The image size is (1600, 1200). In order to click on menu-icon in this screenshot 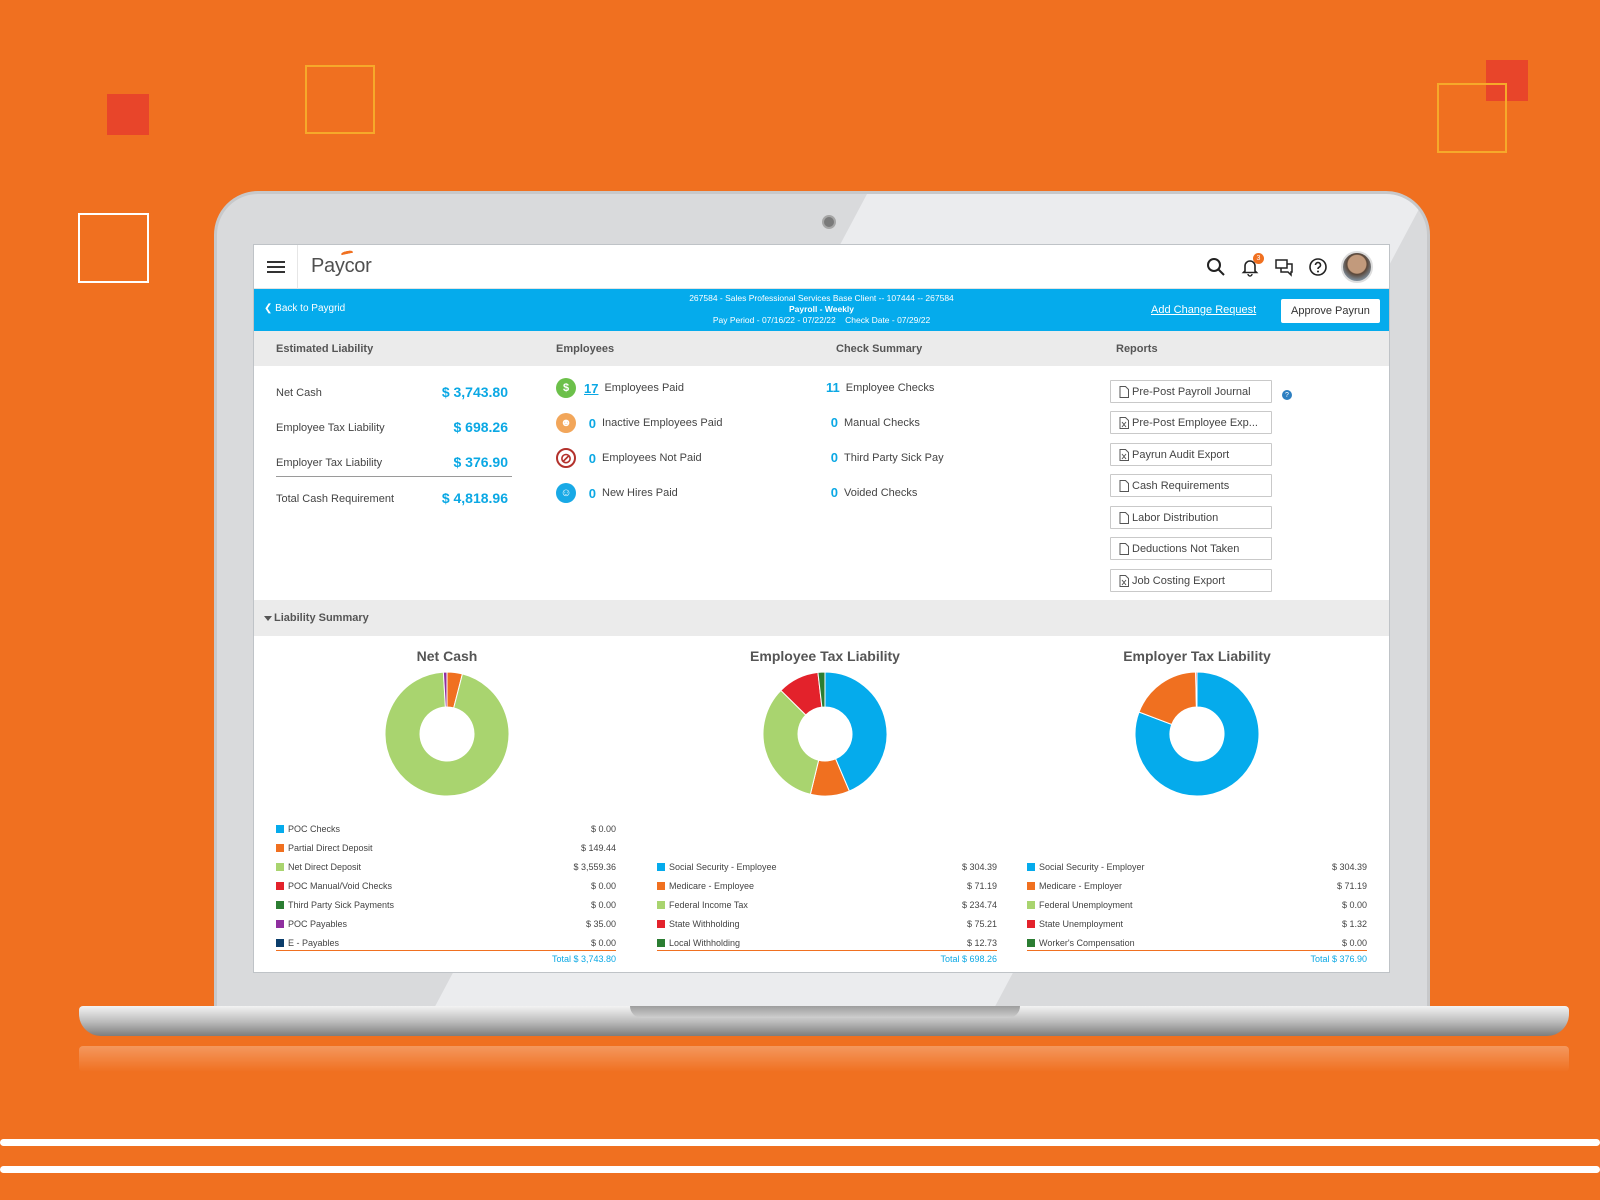, I will do `click(276, 267)`.